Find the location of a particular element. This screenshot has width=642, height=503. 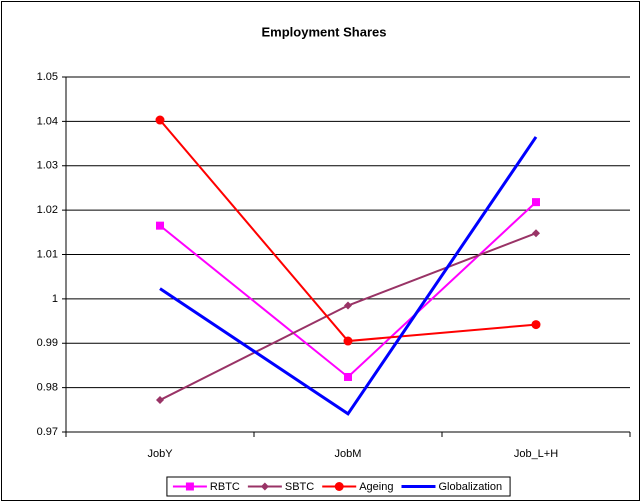

y-tick-label: 1 is located at coordinates (55, 299).